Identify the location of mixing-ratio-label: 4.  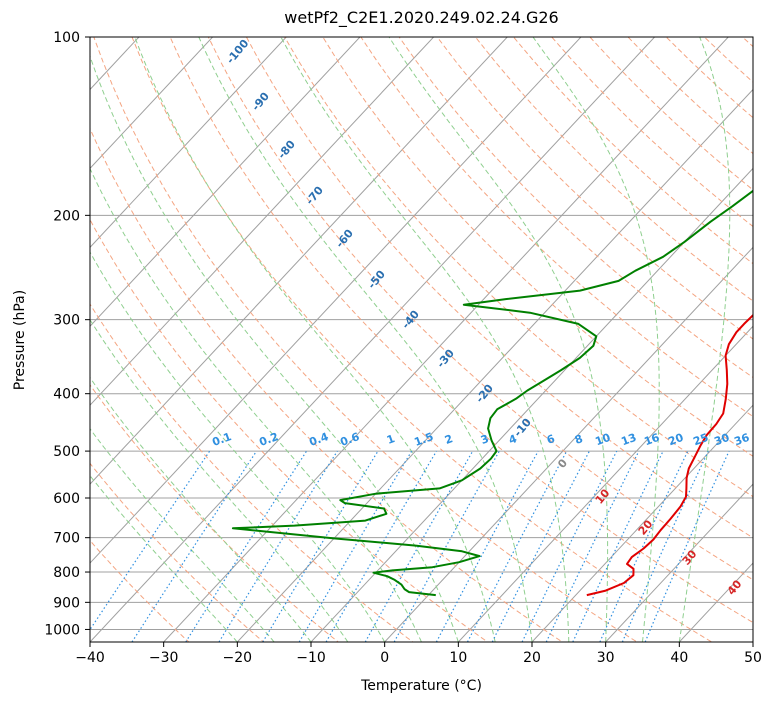
(513, 439).